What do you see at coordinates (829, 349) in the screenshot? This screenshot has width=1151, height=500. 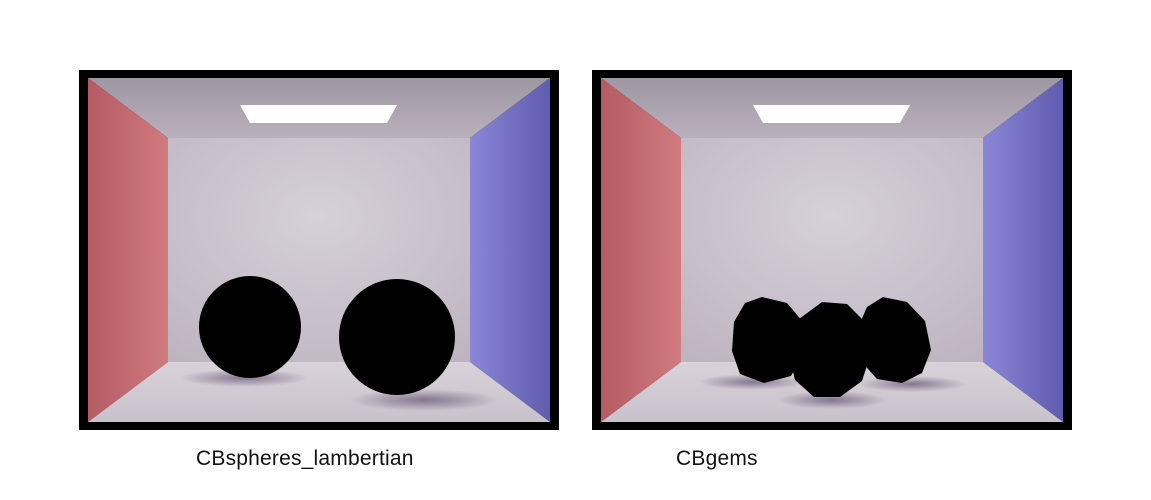 I see `gem-center` at bounding box center [829, 349].